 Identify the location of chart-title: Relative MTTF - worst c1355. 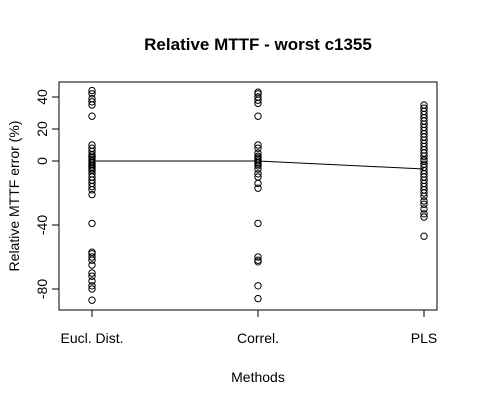
(258, 44).